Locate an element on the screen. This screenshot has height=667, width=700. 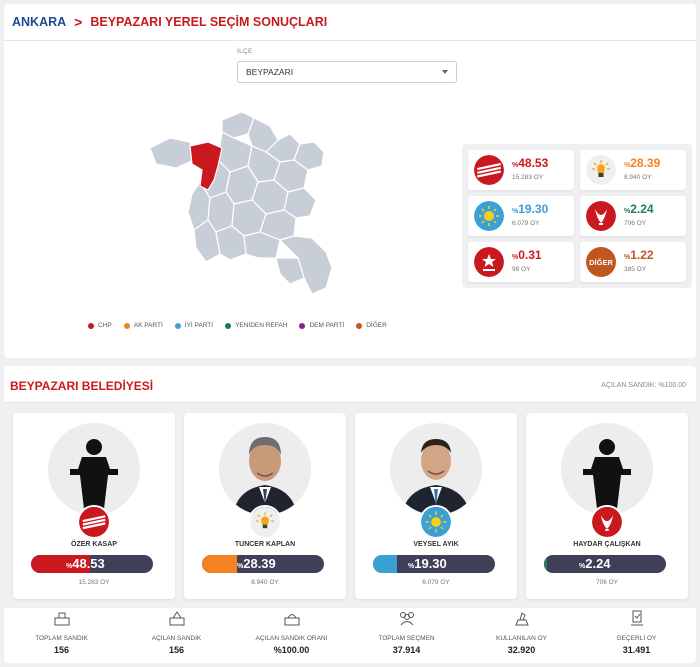
stat-votes-cast: KULLANILAN OY 32.920 is located at coordinates (521, 631).